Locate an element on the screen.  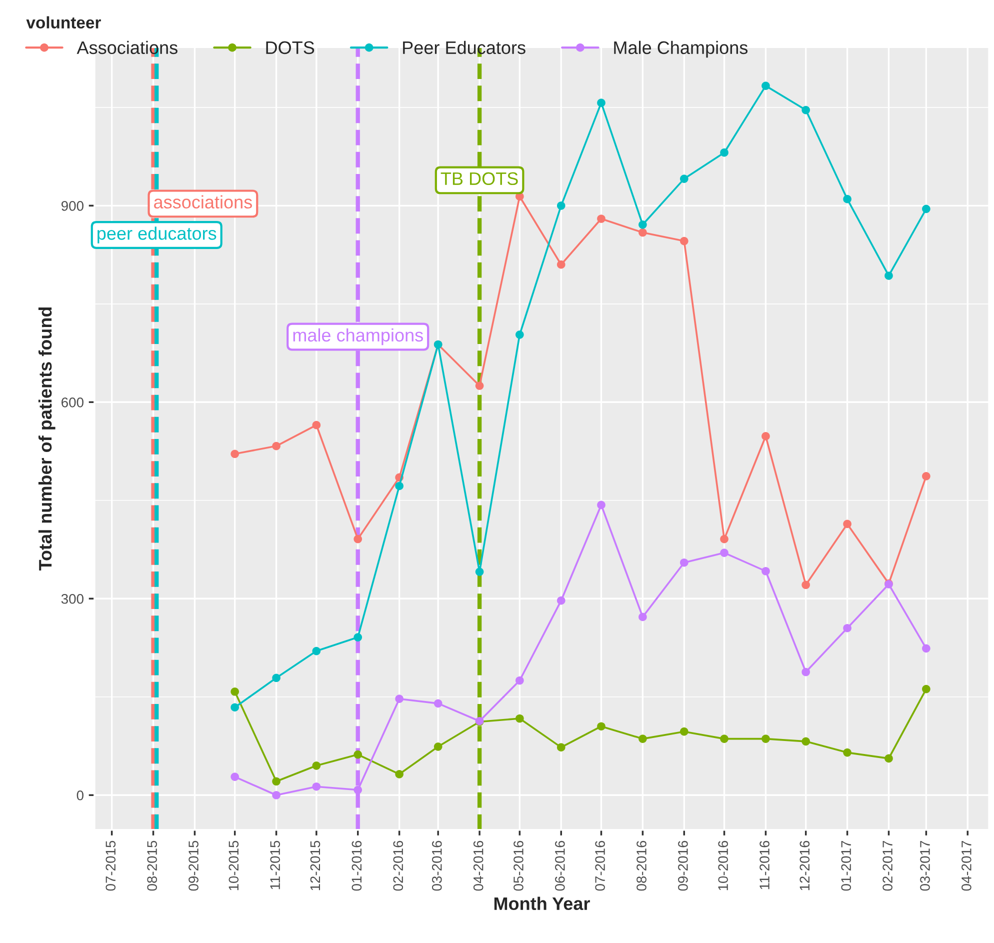
y-tick-label: 600 is located at coordinates (73, 402).